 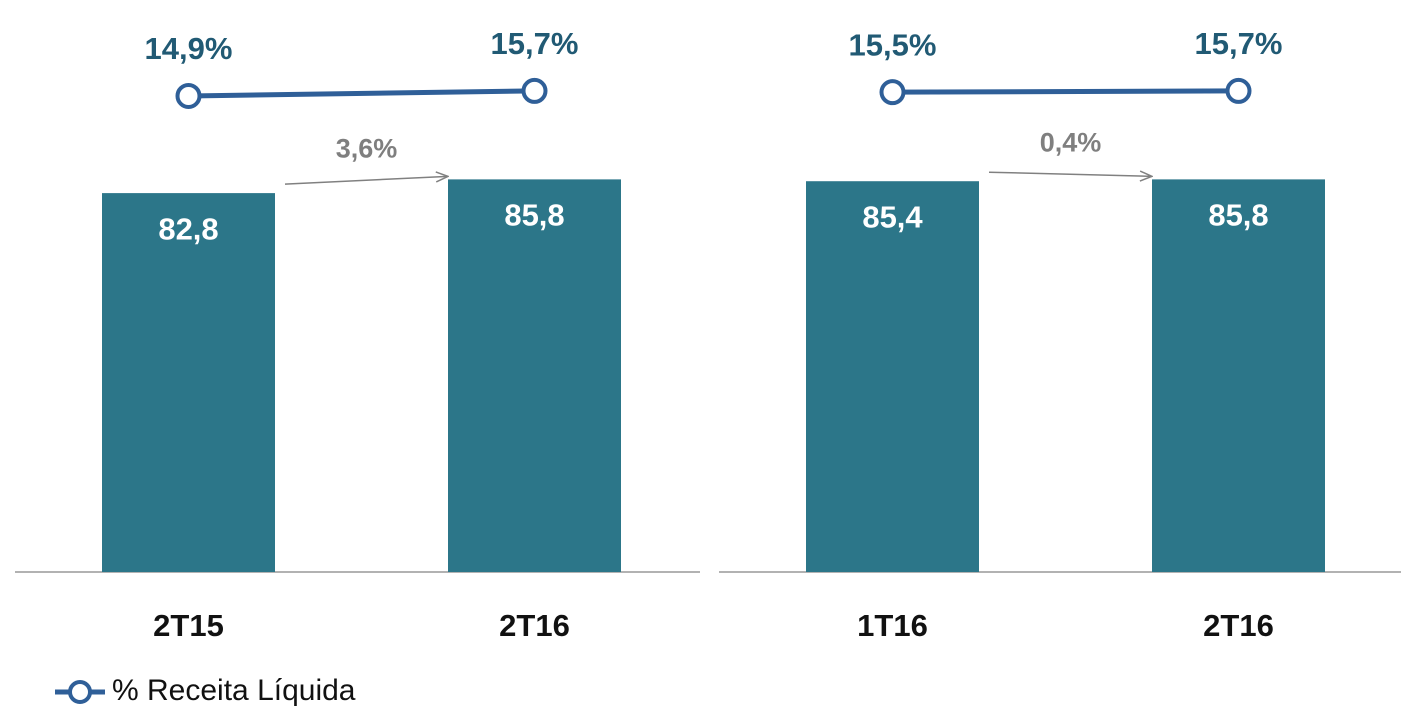 What do you see at coordinates (80, 692) in the screenshot?
I see `legend-marker` at bounding box center [80, 692].